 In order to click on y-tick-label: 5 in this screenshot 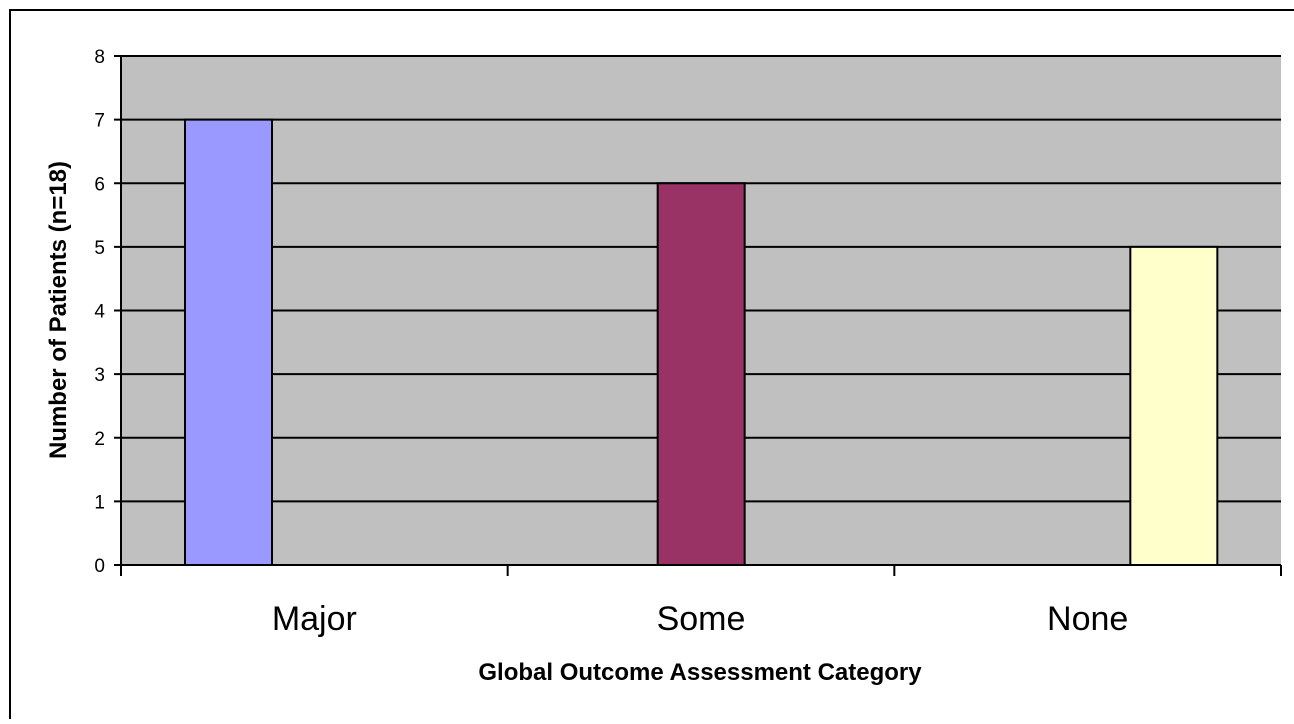, I will do `click(99, 248)`.